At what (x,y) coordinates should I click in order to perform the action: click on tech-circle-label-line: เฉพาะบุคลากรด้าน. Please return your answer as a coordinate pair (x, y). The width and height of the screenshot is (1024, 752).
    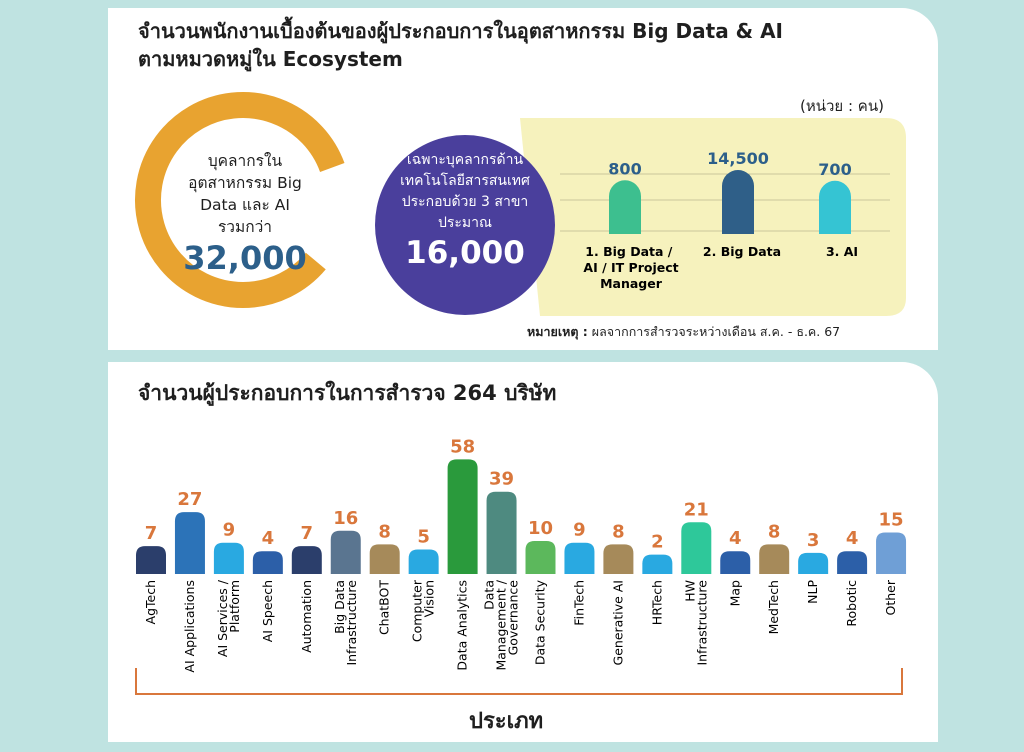
    Looking at the image, I should click on (465, 160).